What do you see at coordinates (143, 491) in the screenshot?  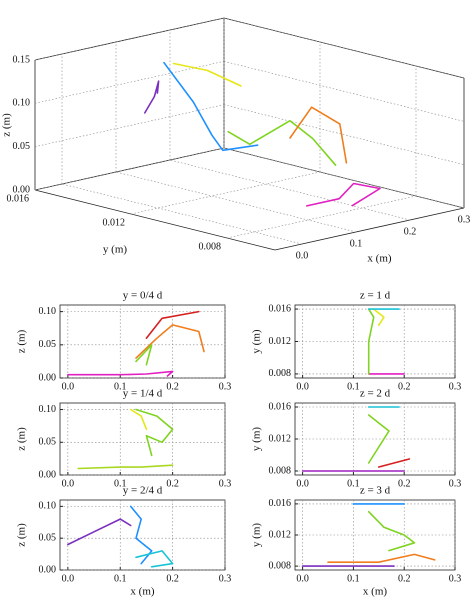 I see `panel-title: y = 2/4 d` at bounding box center [143, 491].